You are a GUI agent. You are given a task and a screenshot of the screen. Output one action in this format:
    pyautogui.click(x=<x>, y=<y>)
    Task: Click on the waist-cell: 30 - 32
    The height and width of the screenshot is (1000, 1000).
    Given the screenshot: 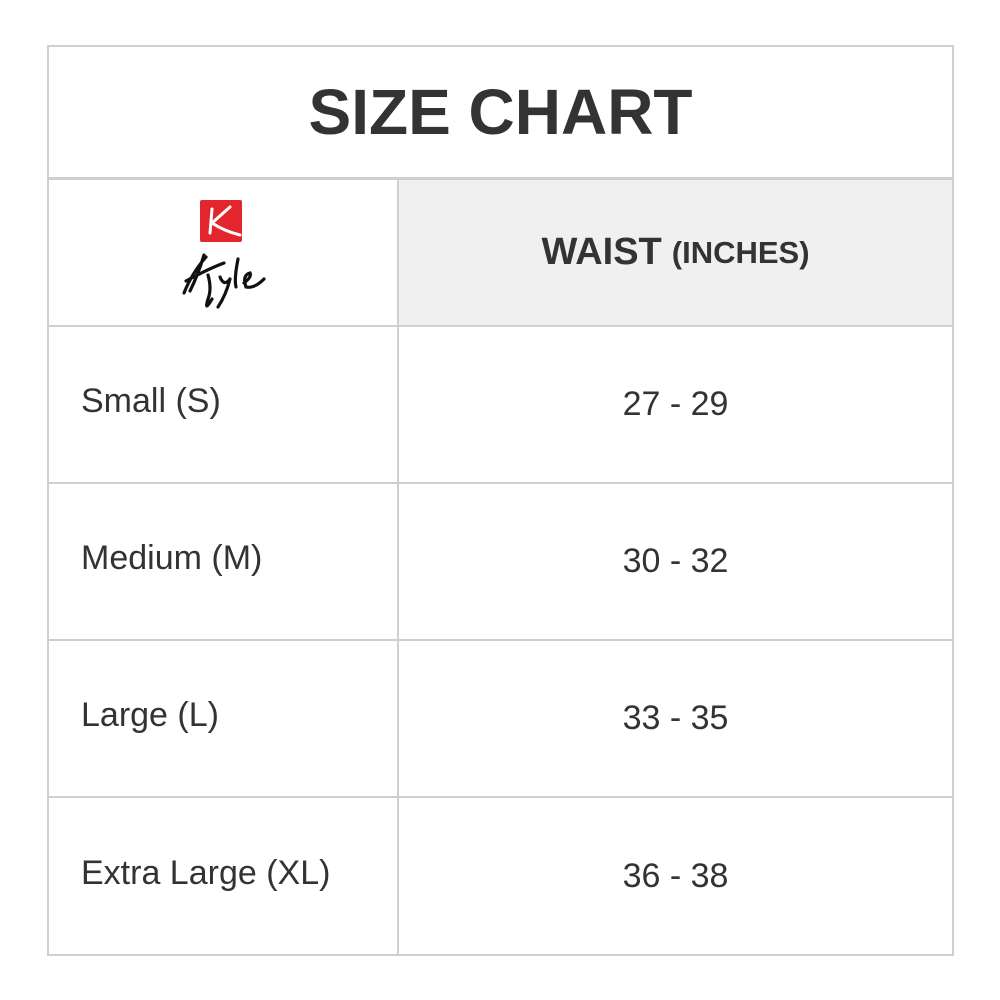 What is the action you would take?
    pyautogui.click(x=675, y=561)
    